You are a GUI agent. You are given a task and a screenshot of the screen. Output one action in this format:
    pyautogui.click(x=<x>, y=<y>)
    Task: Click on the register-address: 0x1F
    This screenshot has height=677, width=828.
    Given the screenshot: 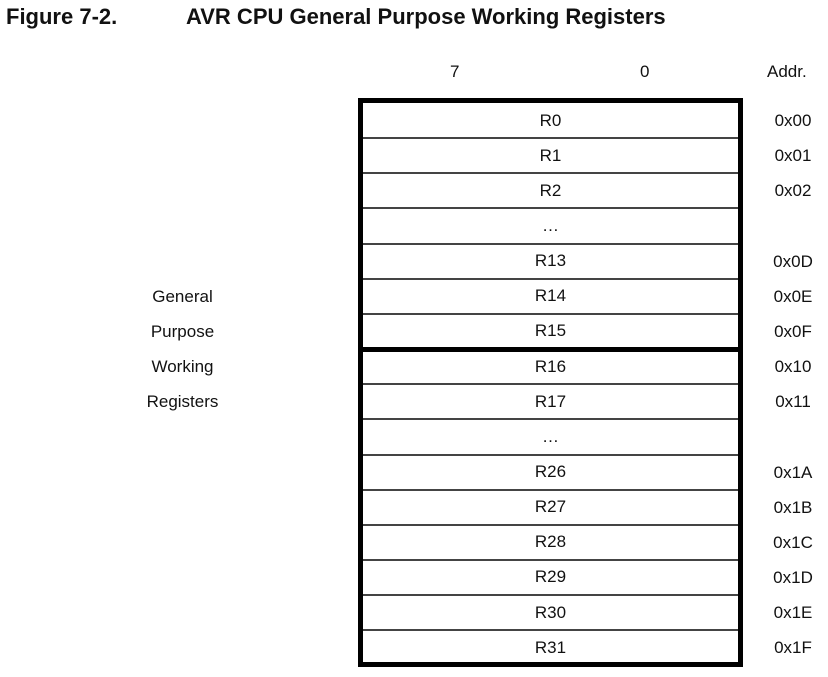 What is the action you would take?
    pyautogui.click(x=793, y=648)
    